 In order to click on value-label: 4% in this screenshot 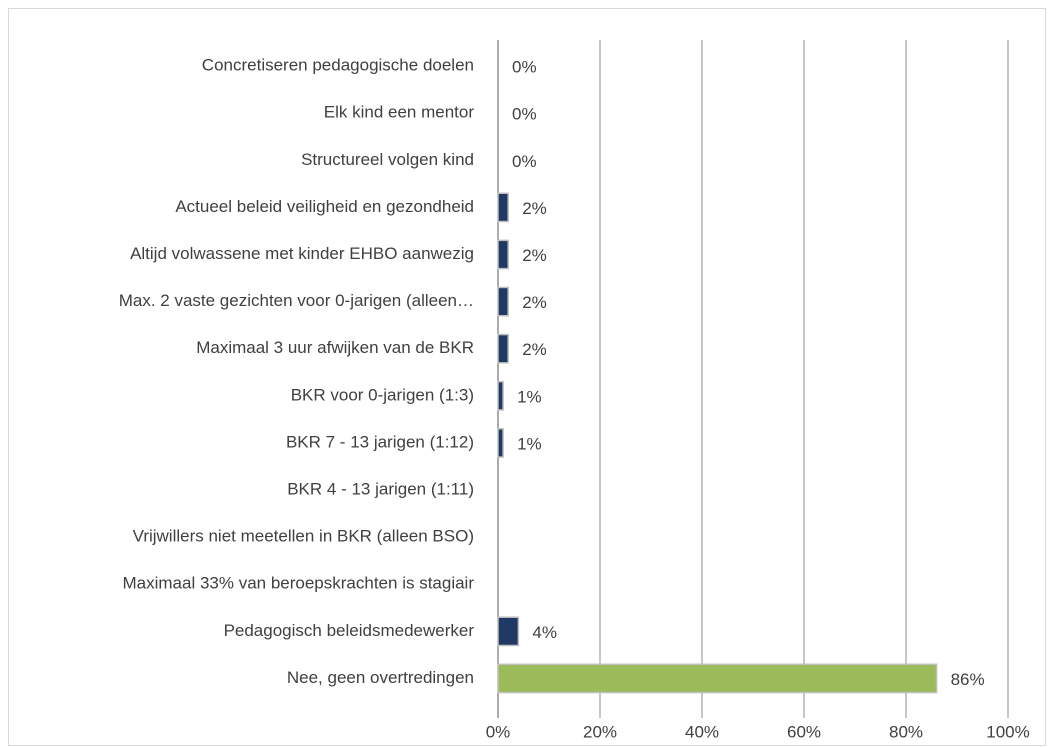, I will do `click(544, 632)`.